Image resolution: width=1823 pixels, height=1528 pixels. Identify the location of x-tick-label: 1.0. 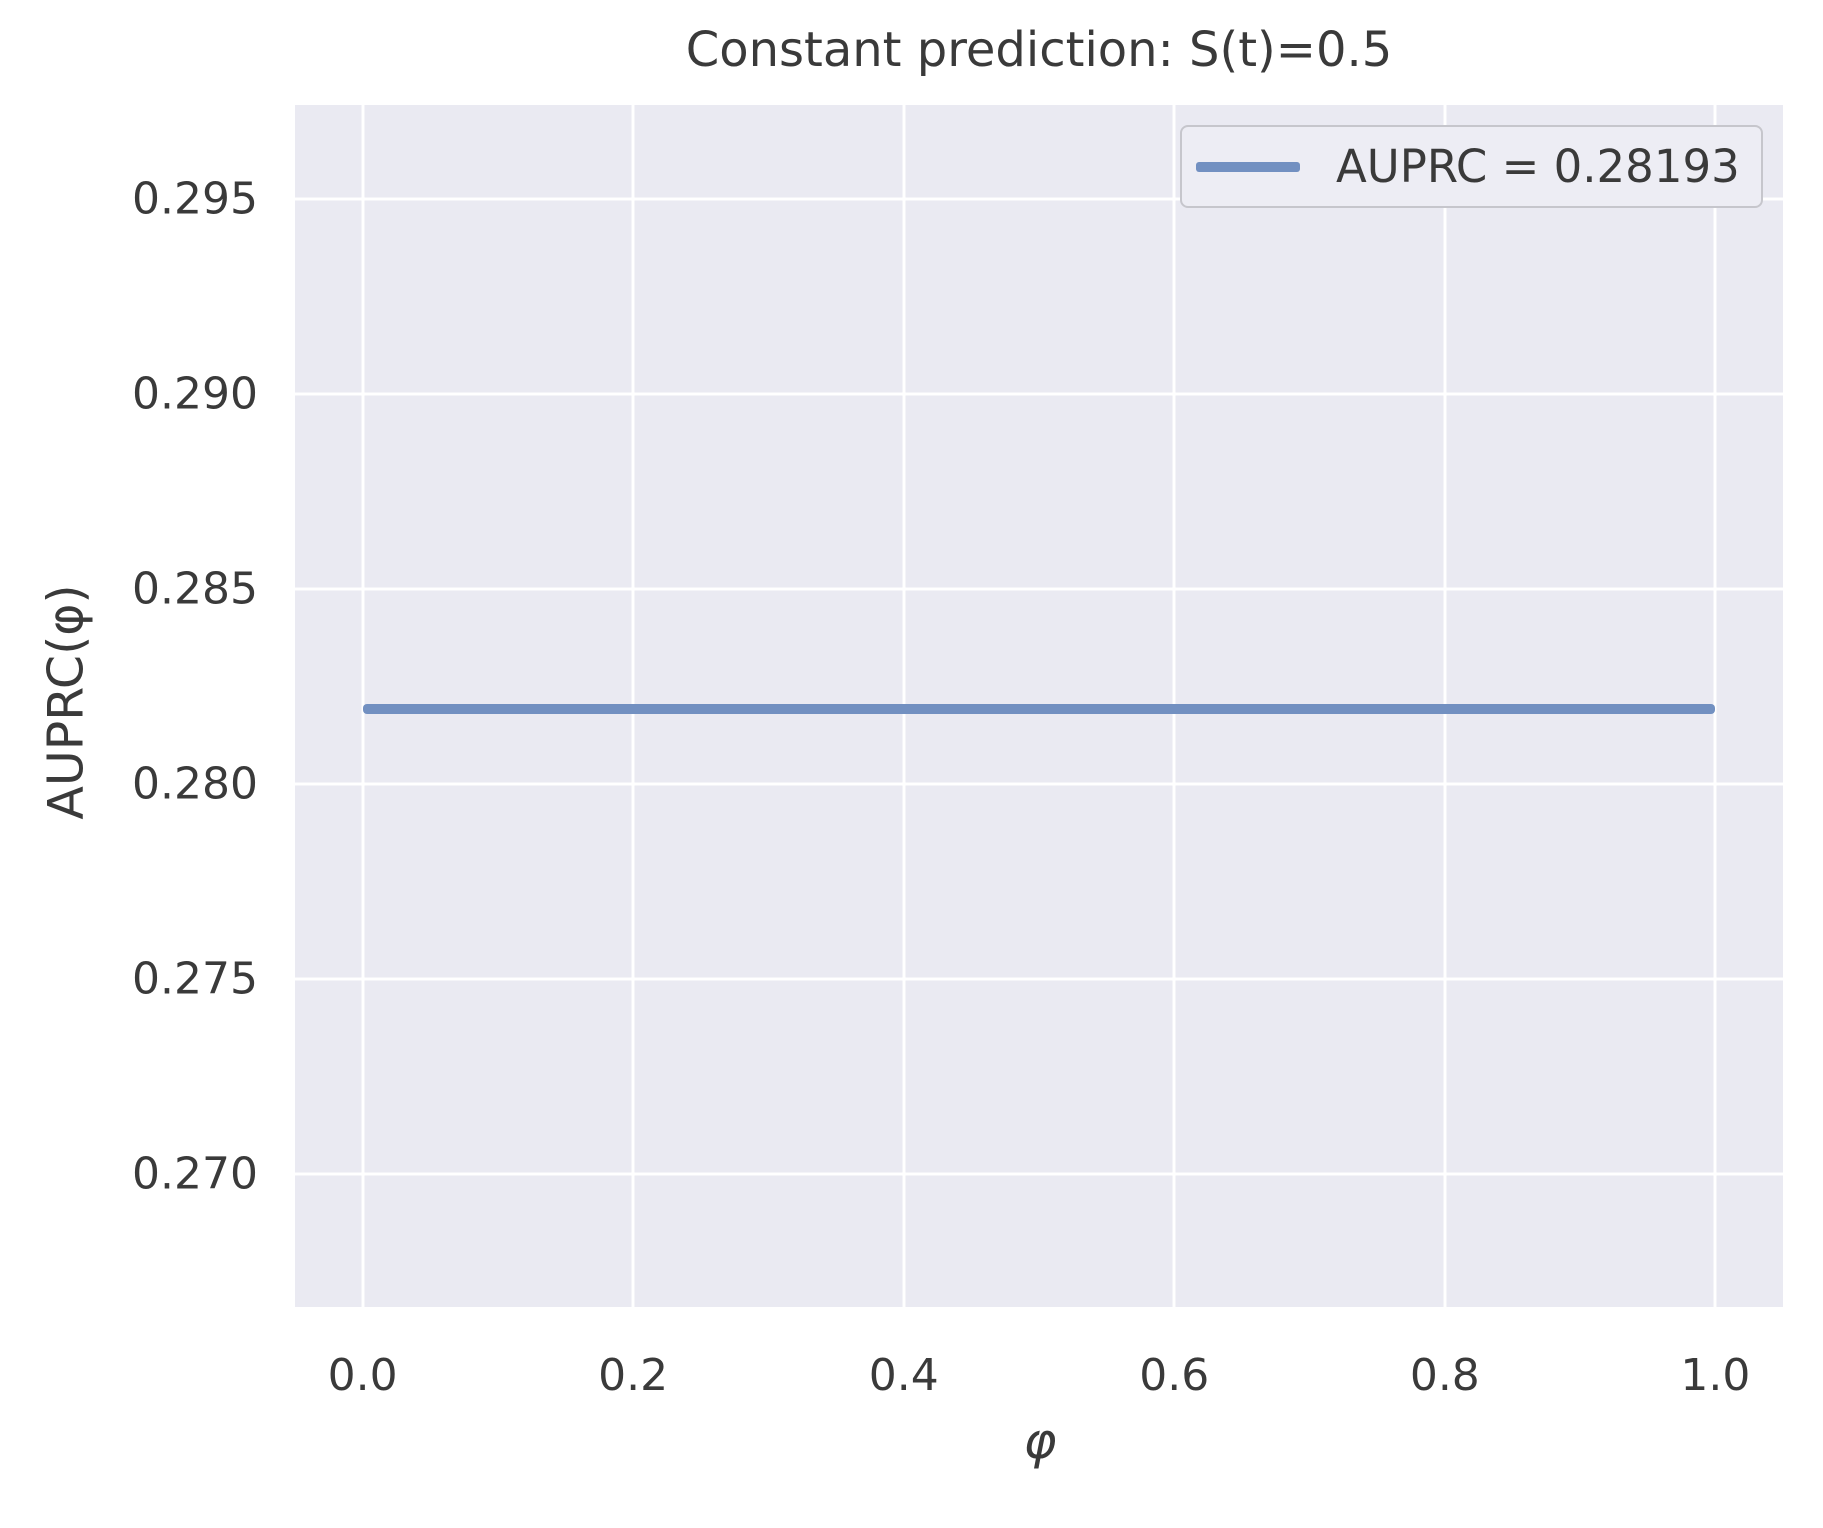
(1715, 1375).